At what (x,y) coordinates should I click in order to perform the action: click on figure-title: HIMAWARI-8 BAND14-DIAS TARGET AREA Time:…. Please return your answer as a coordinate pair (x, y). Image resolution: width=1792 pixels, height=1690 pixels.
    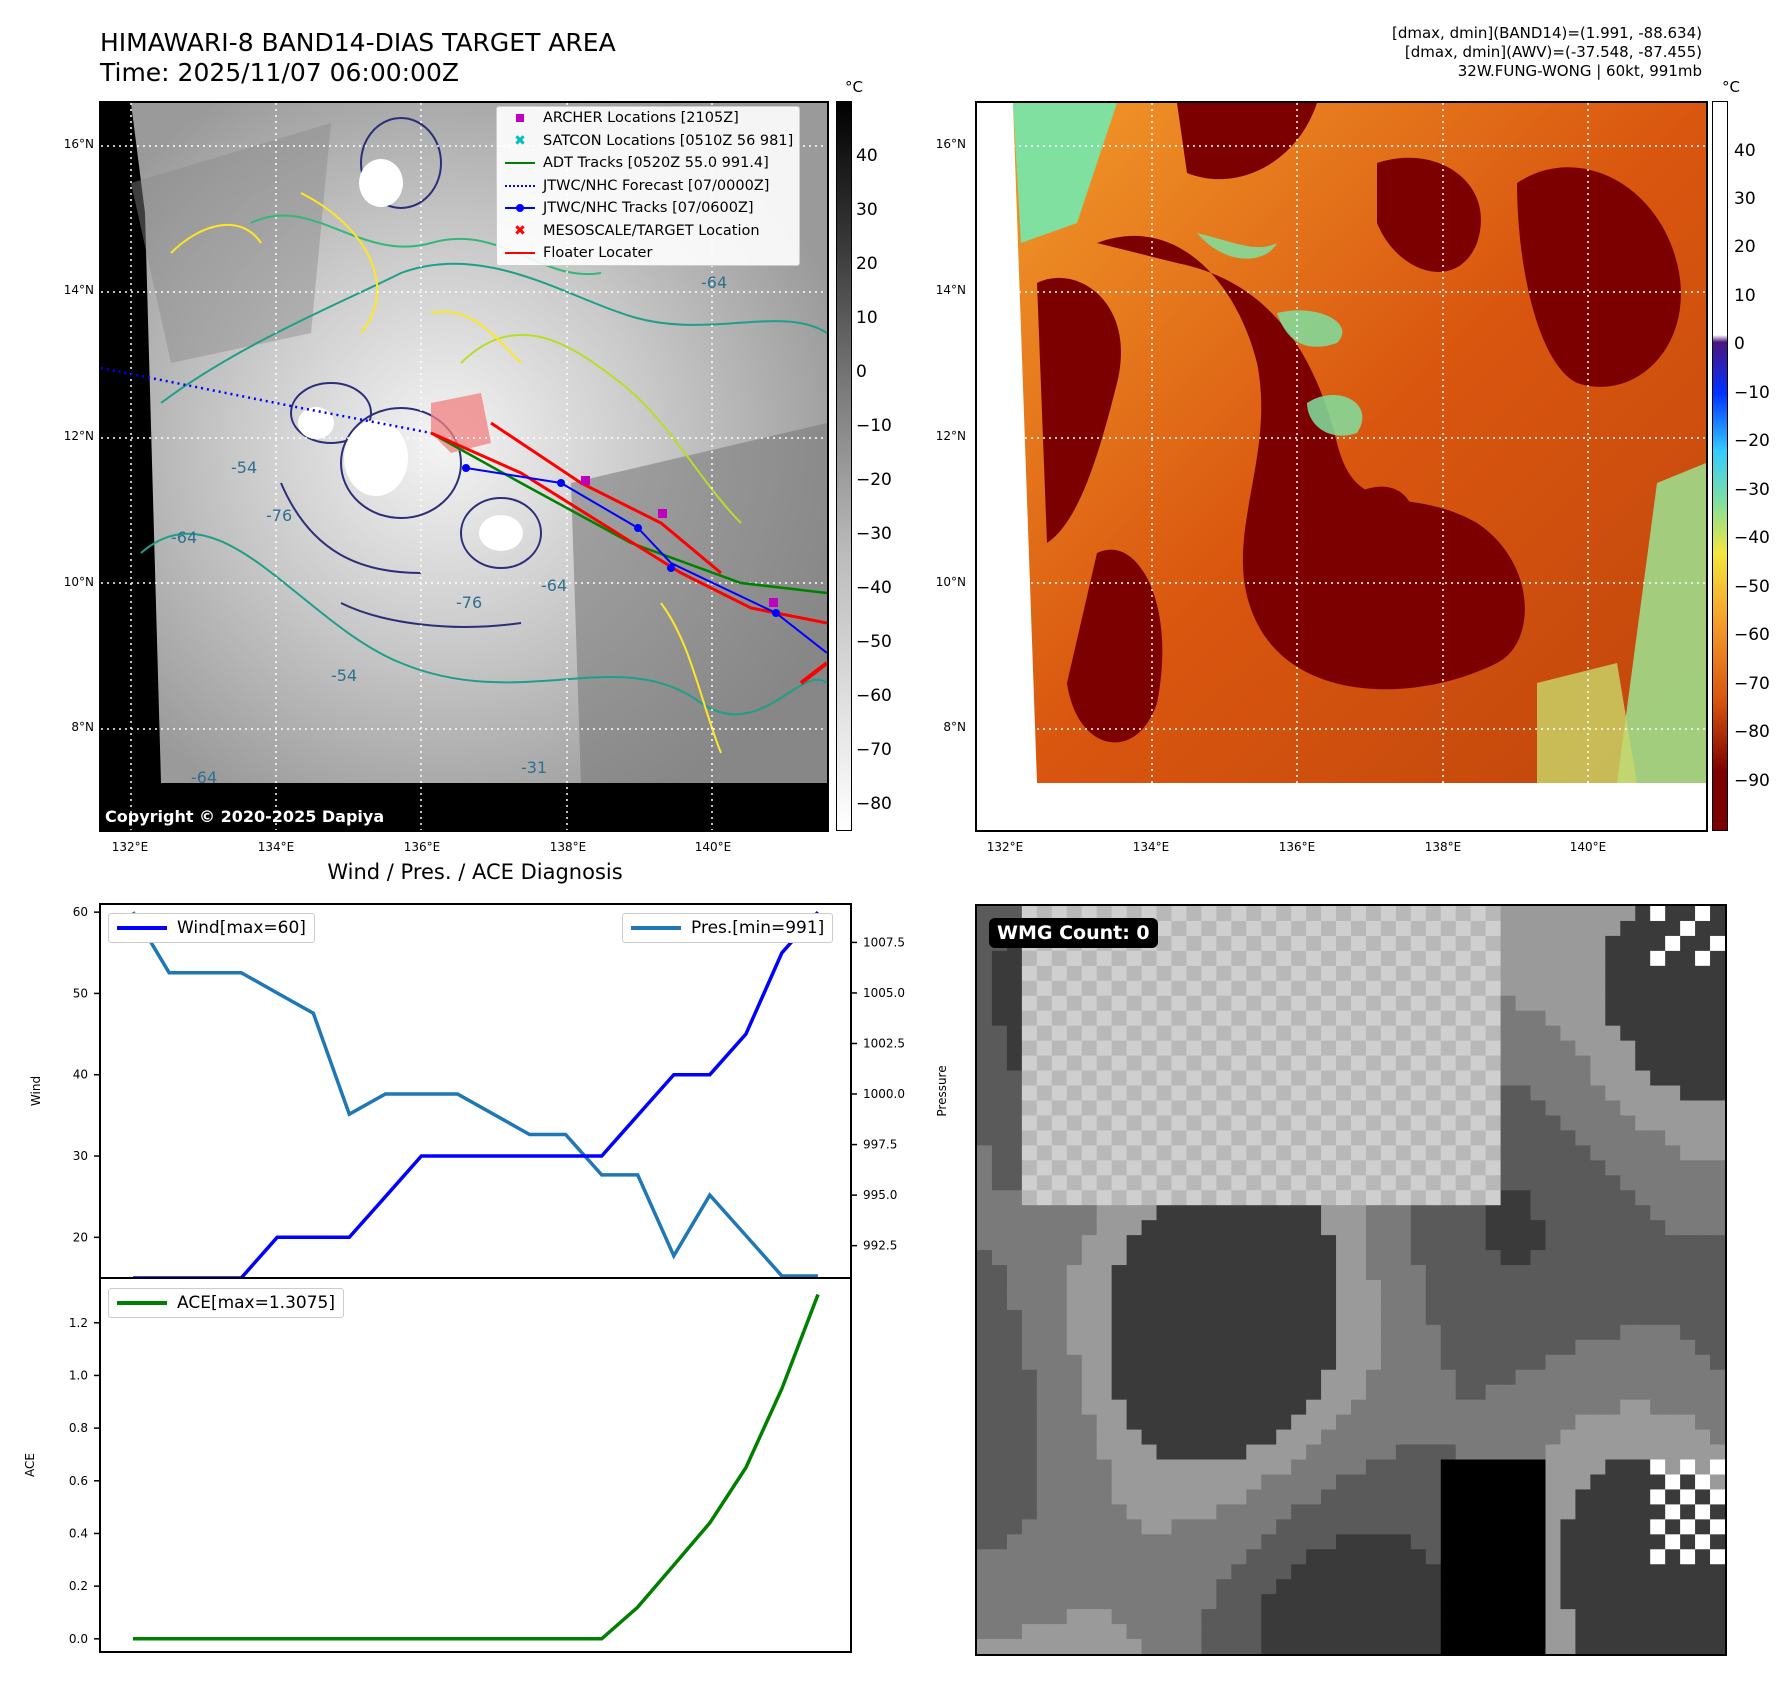
    Looking at the image, I should click on (358, 58).